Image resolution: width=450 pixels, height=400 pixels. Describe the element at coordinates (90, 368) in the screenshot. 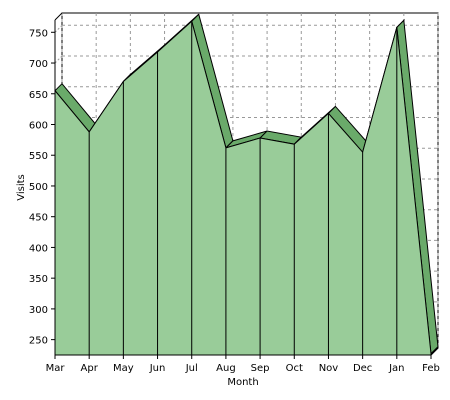

I see `x-tick-label: Apr` at that location.